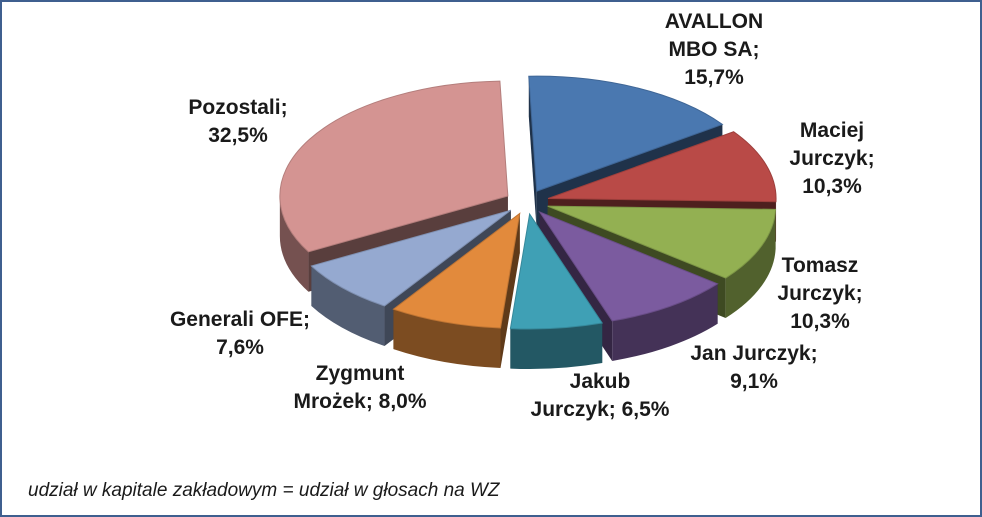 The height and width of the screenshot is (517, 982). Describe the element at coordinates (753, 353) in the screenshot. I see `slice-label-line: Jan Jurczyk;` at that location.